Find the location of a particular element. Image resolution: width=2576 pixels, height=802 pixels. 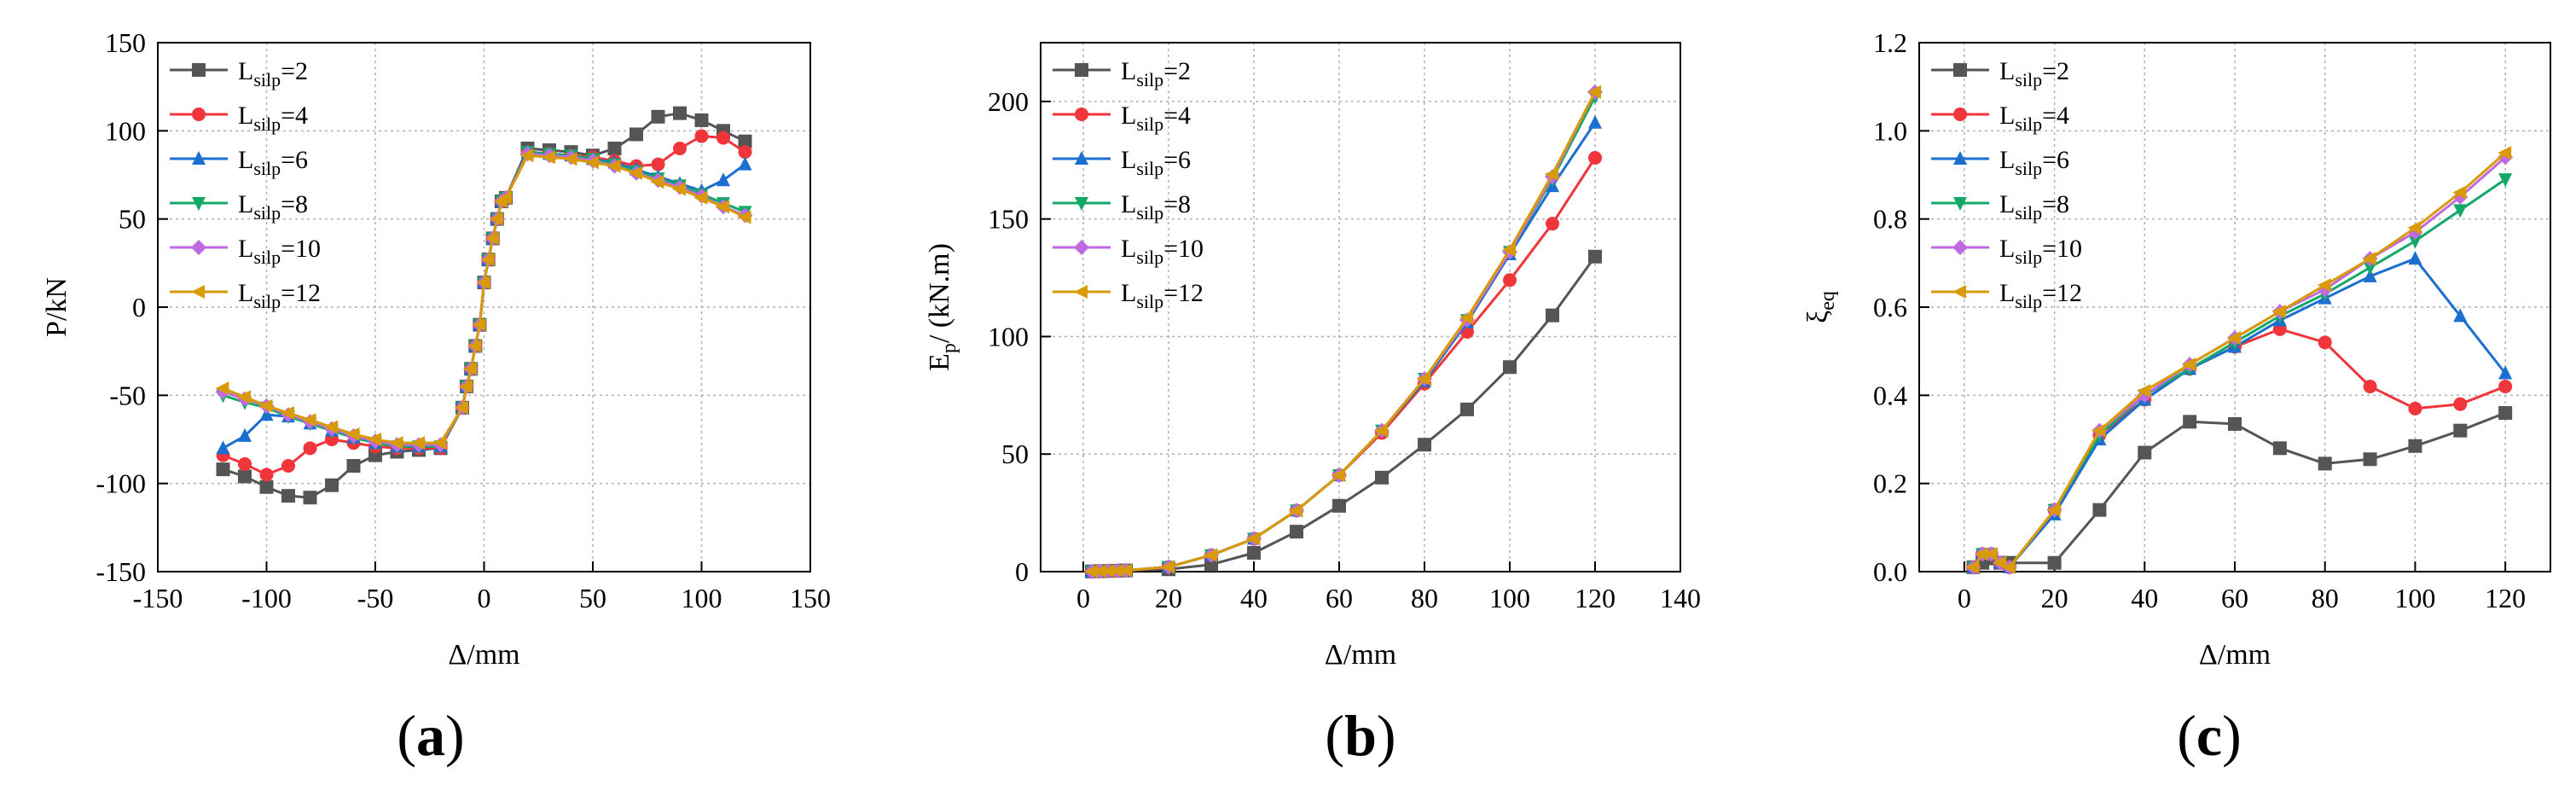

series-line is located at coordinates (2239, 448).